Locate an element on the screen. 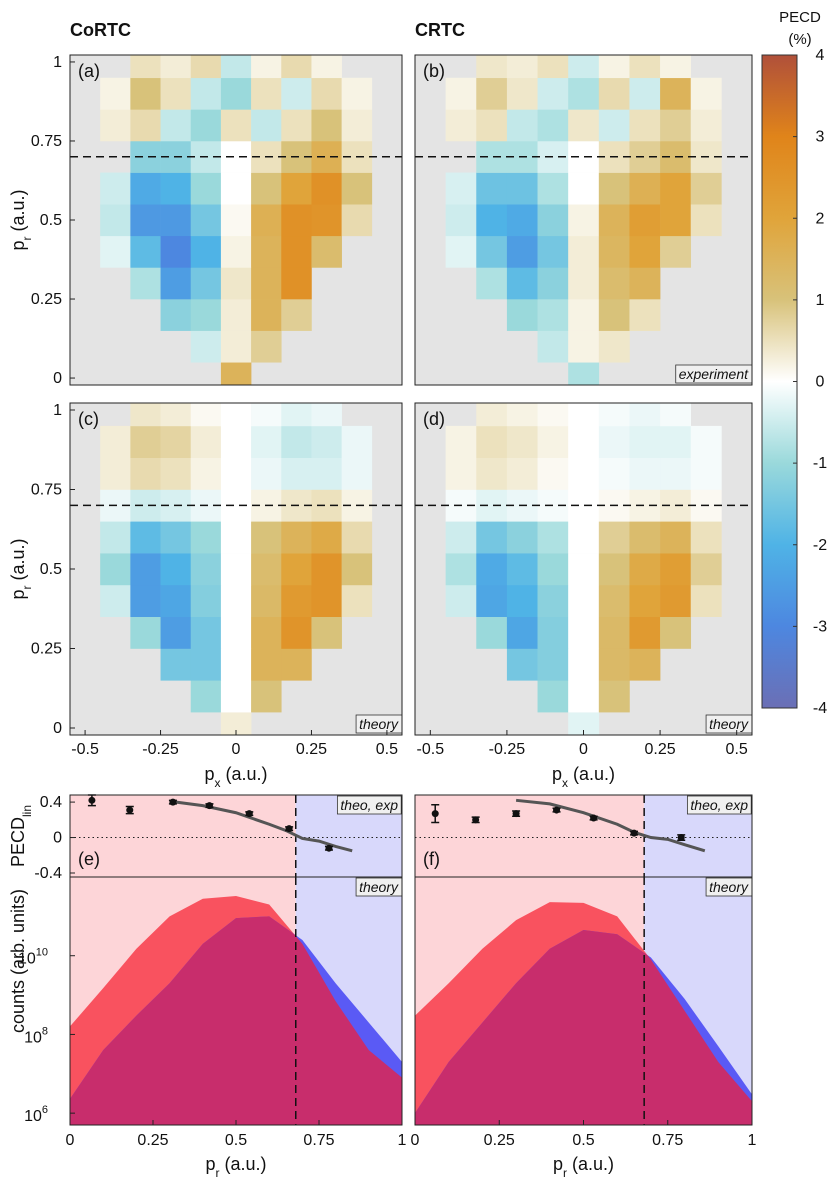 The width and height of the screenshot is (830, 1182). axis-label-part: counts (arb. units) is located at coordinates (18, 961).